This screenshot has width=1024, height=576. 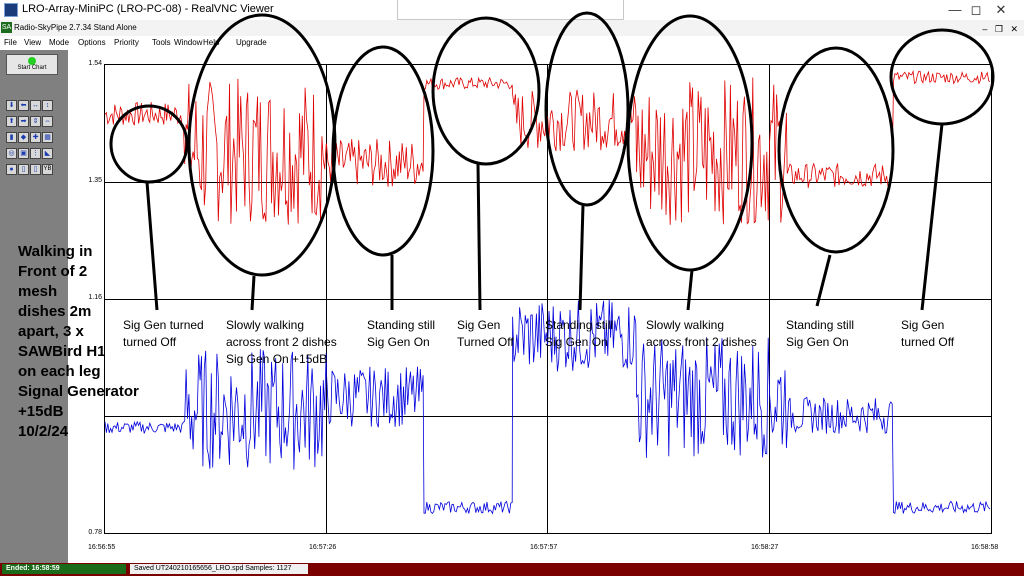 I want to click on record-icon: ●, so click(x=11, y=169).